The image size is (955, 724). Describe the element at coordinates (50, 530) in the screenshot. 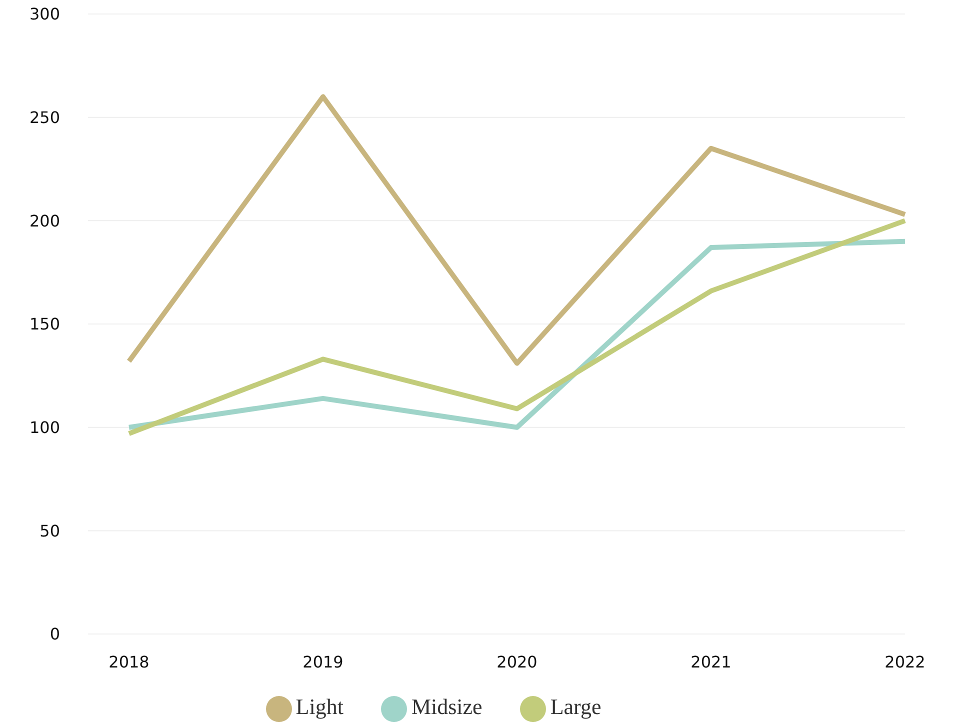

I see `y-tick-label: 50` at that location.